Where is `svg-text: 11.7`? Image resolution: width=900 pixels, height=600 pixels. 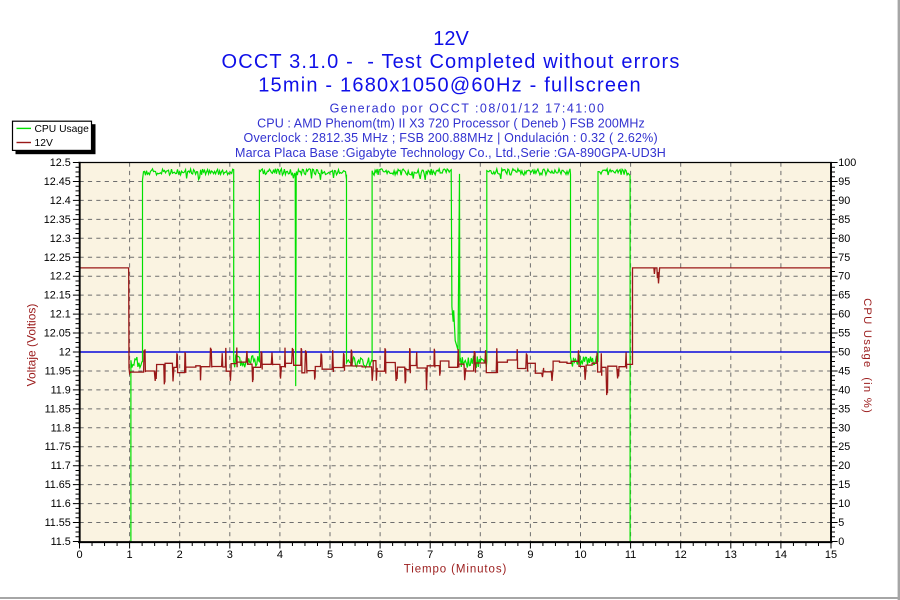 svg-text: 11.7 is located at coordinates (61, 466).